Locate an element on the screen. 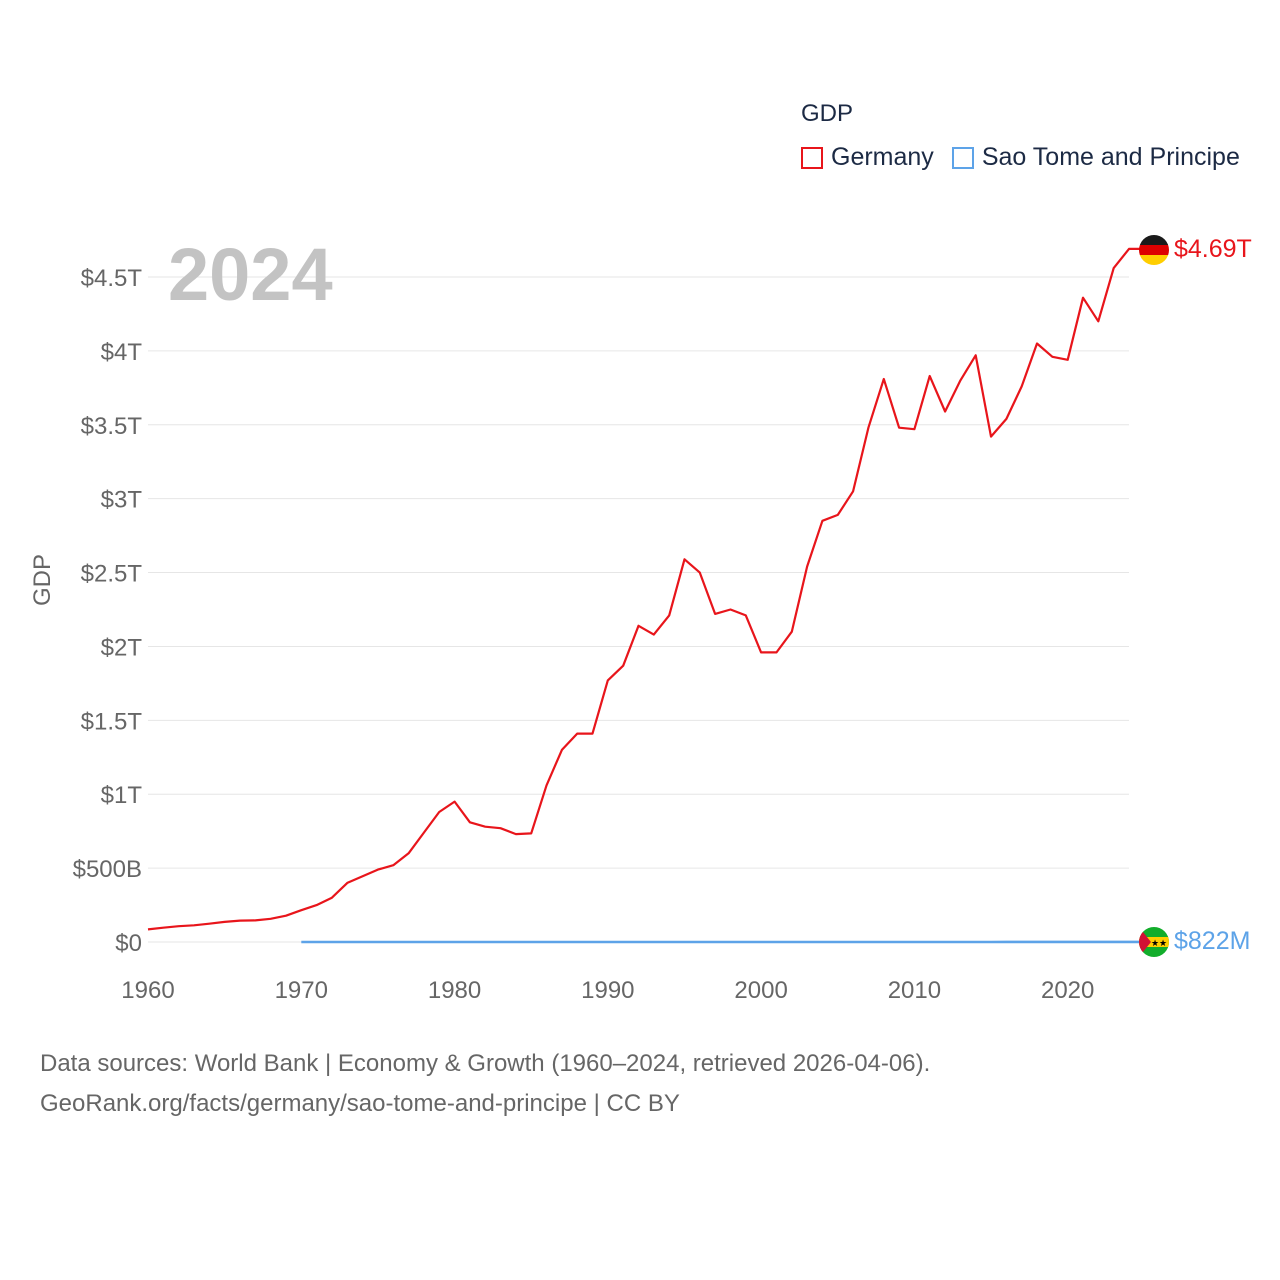  x-tick-label: 2000 is located at coordinates (760, 990).